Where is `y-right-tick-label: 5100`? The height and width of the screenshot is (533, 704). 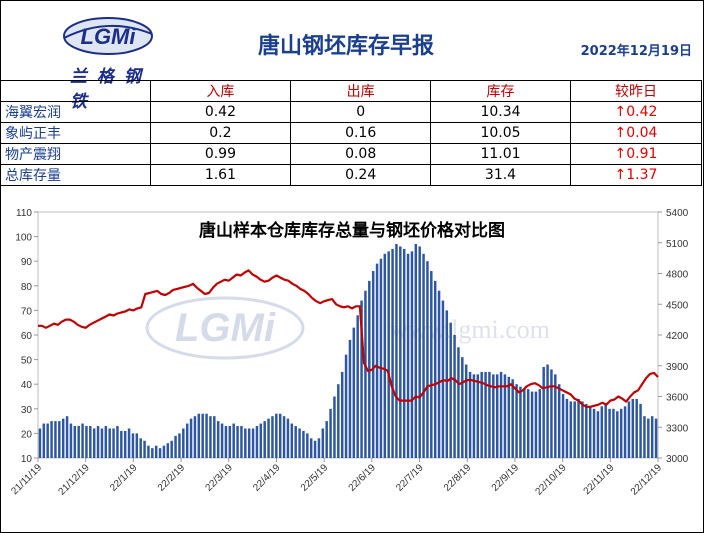
y-right-tick-label: 5100 is located at coordinates (677, 244).